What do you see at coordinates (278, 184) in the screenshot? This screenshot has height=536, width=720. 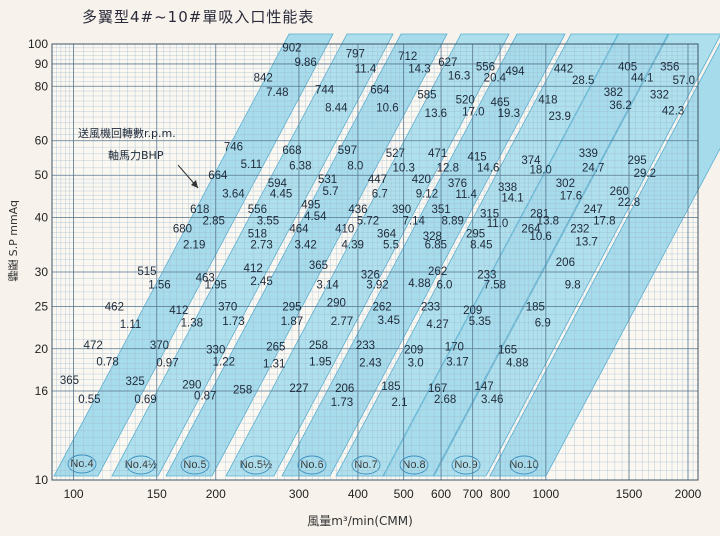 I see `rpm-value: 594` at bounding box center [278, 184].